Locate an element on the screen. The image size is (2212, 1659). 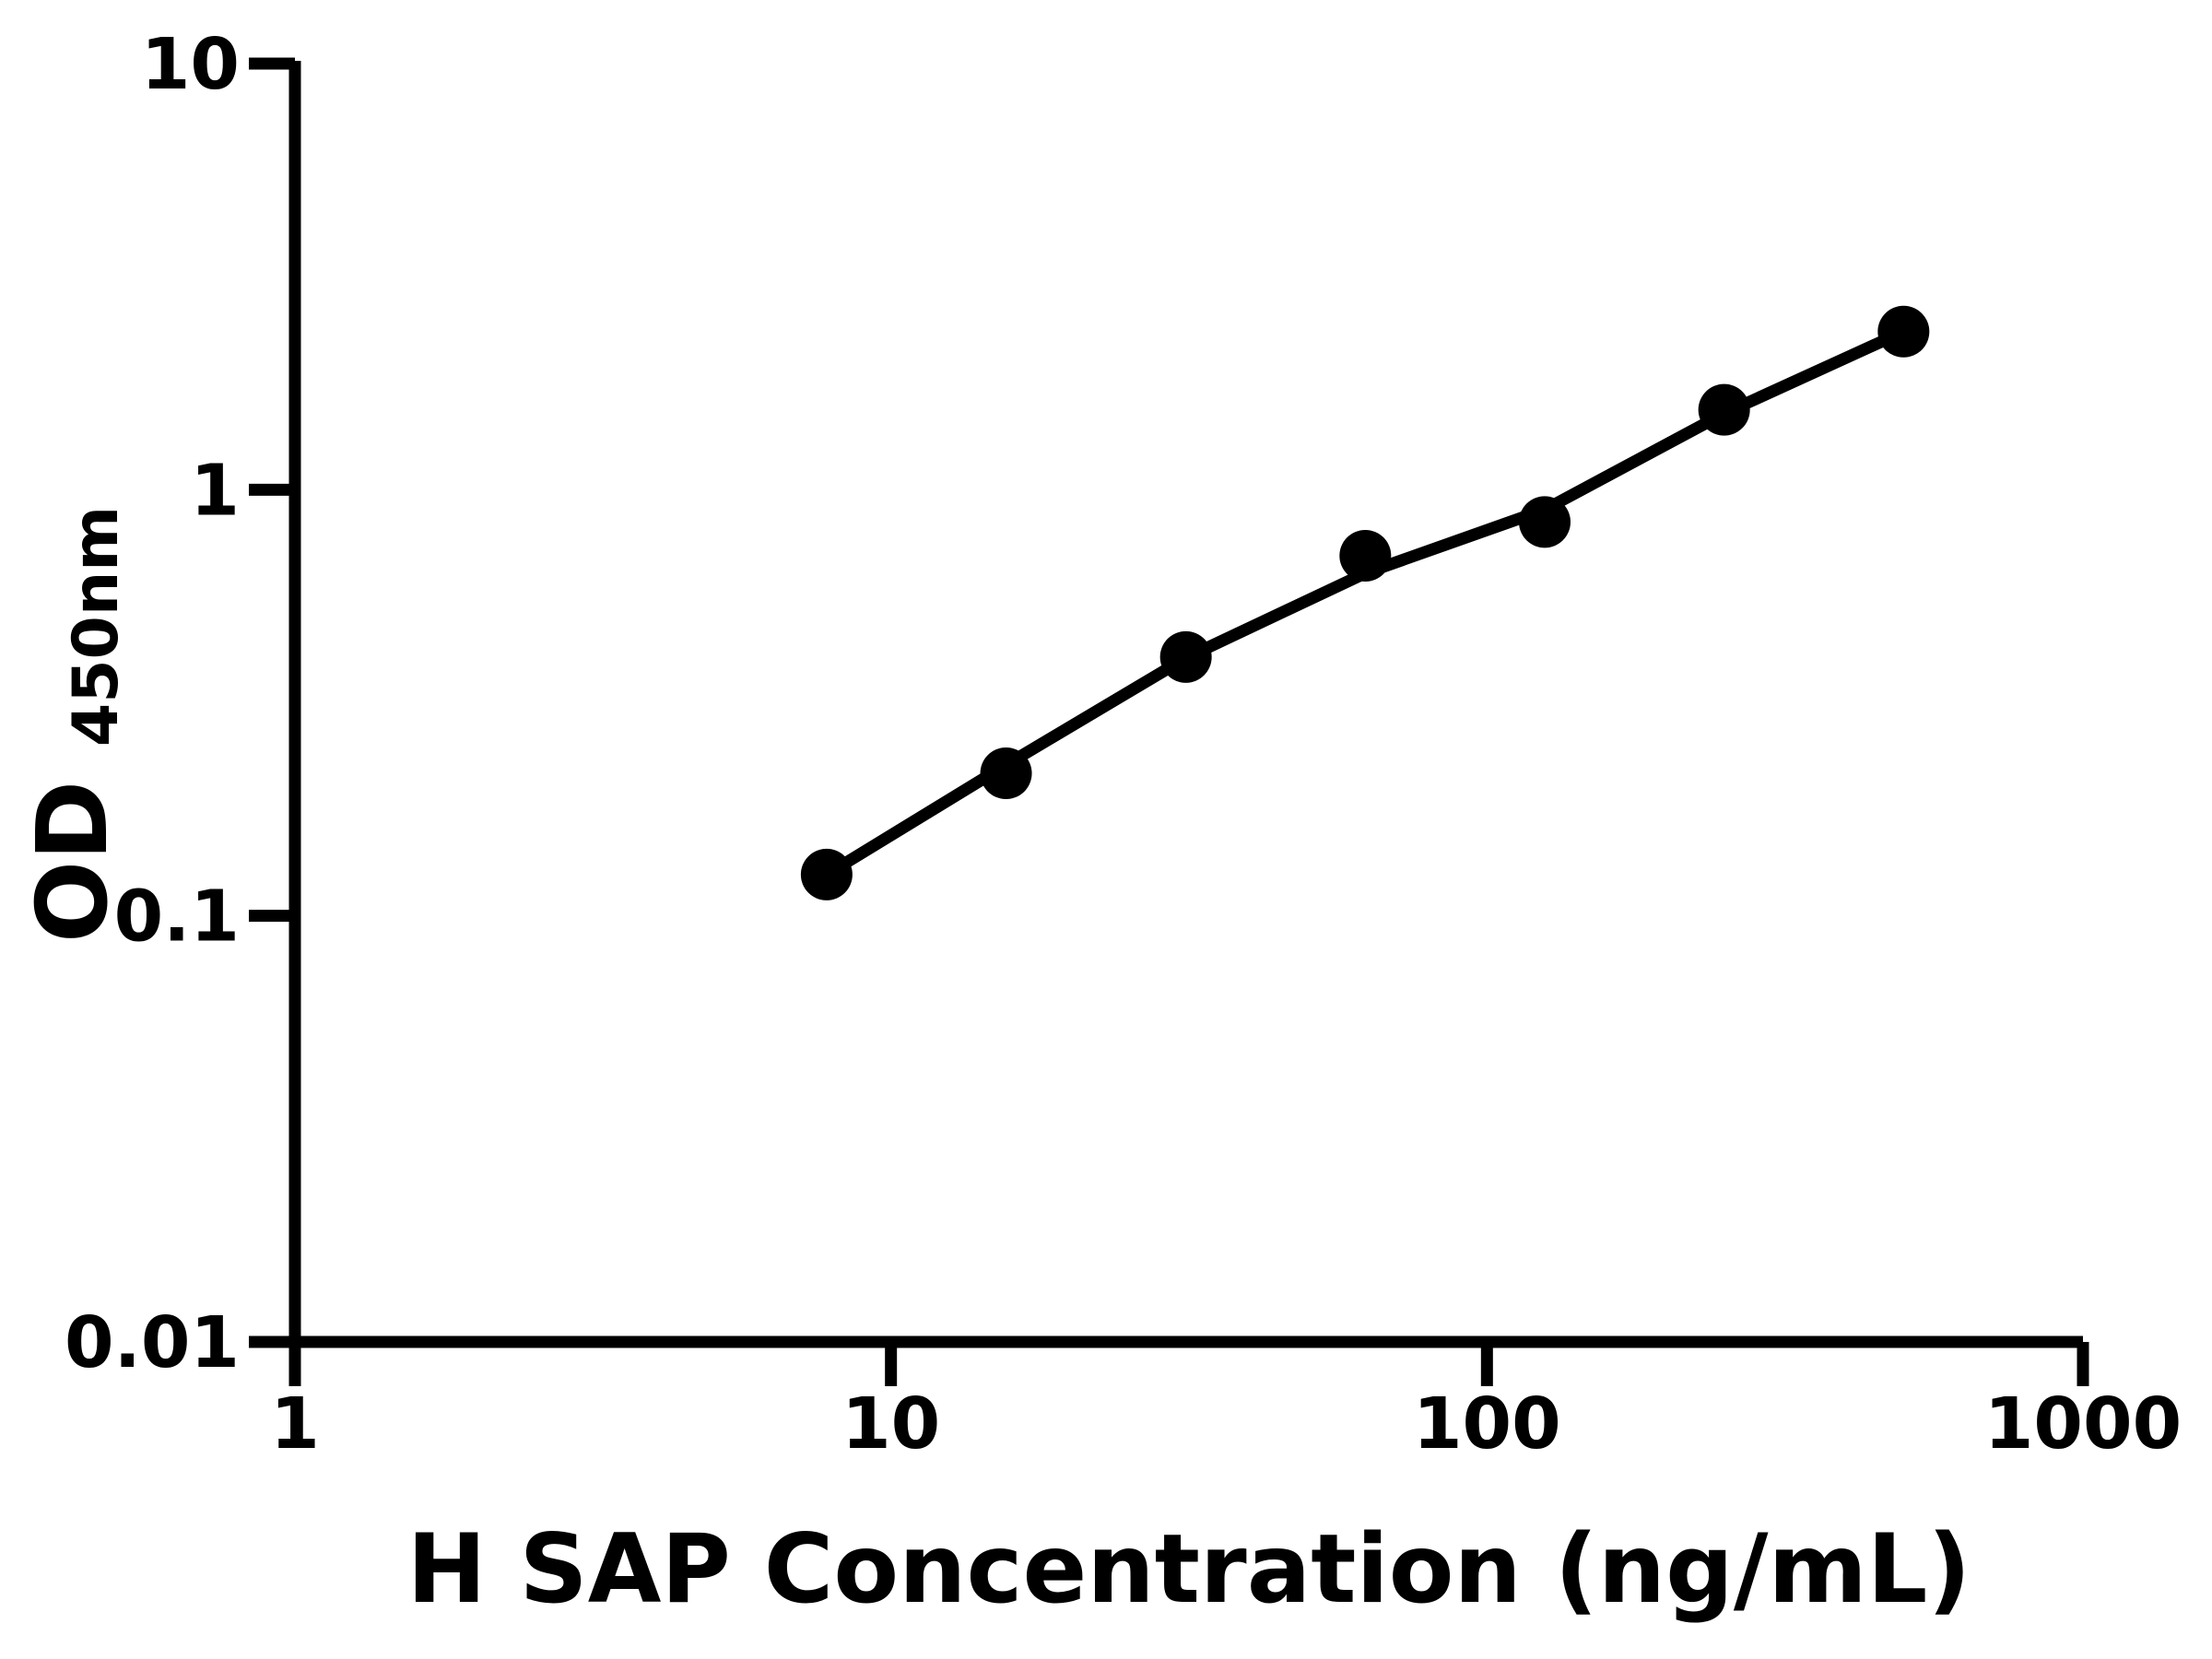
x-tick-label: 100 is located at coordinates (1487, 1424).